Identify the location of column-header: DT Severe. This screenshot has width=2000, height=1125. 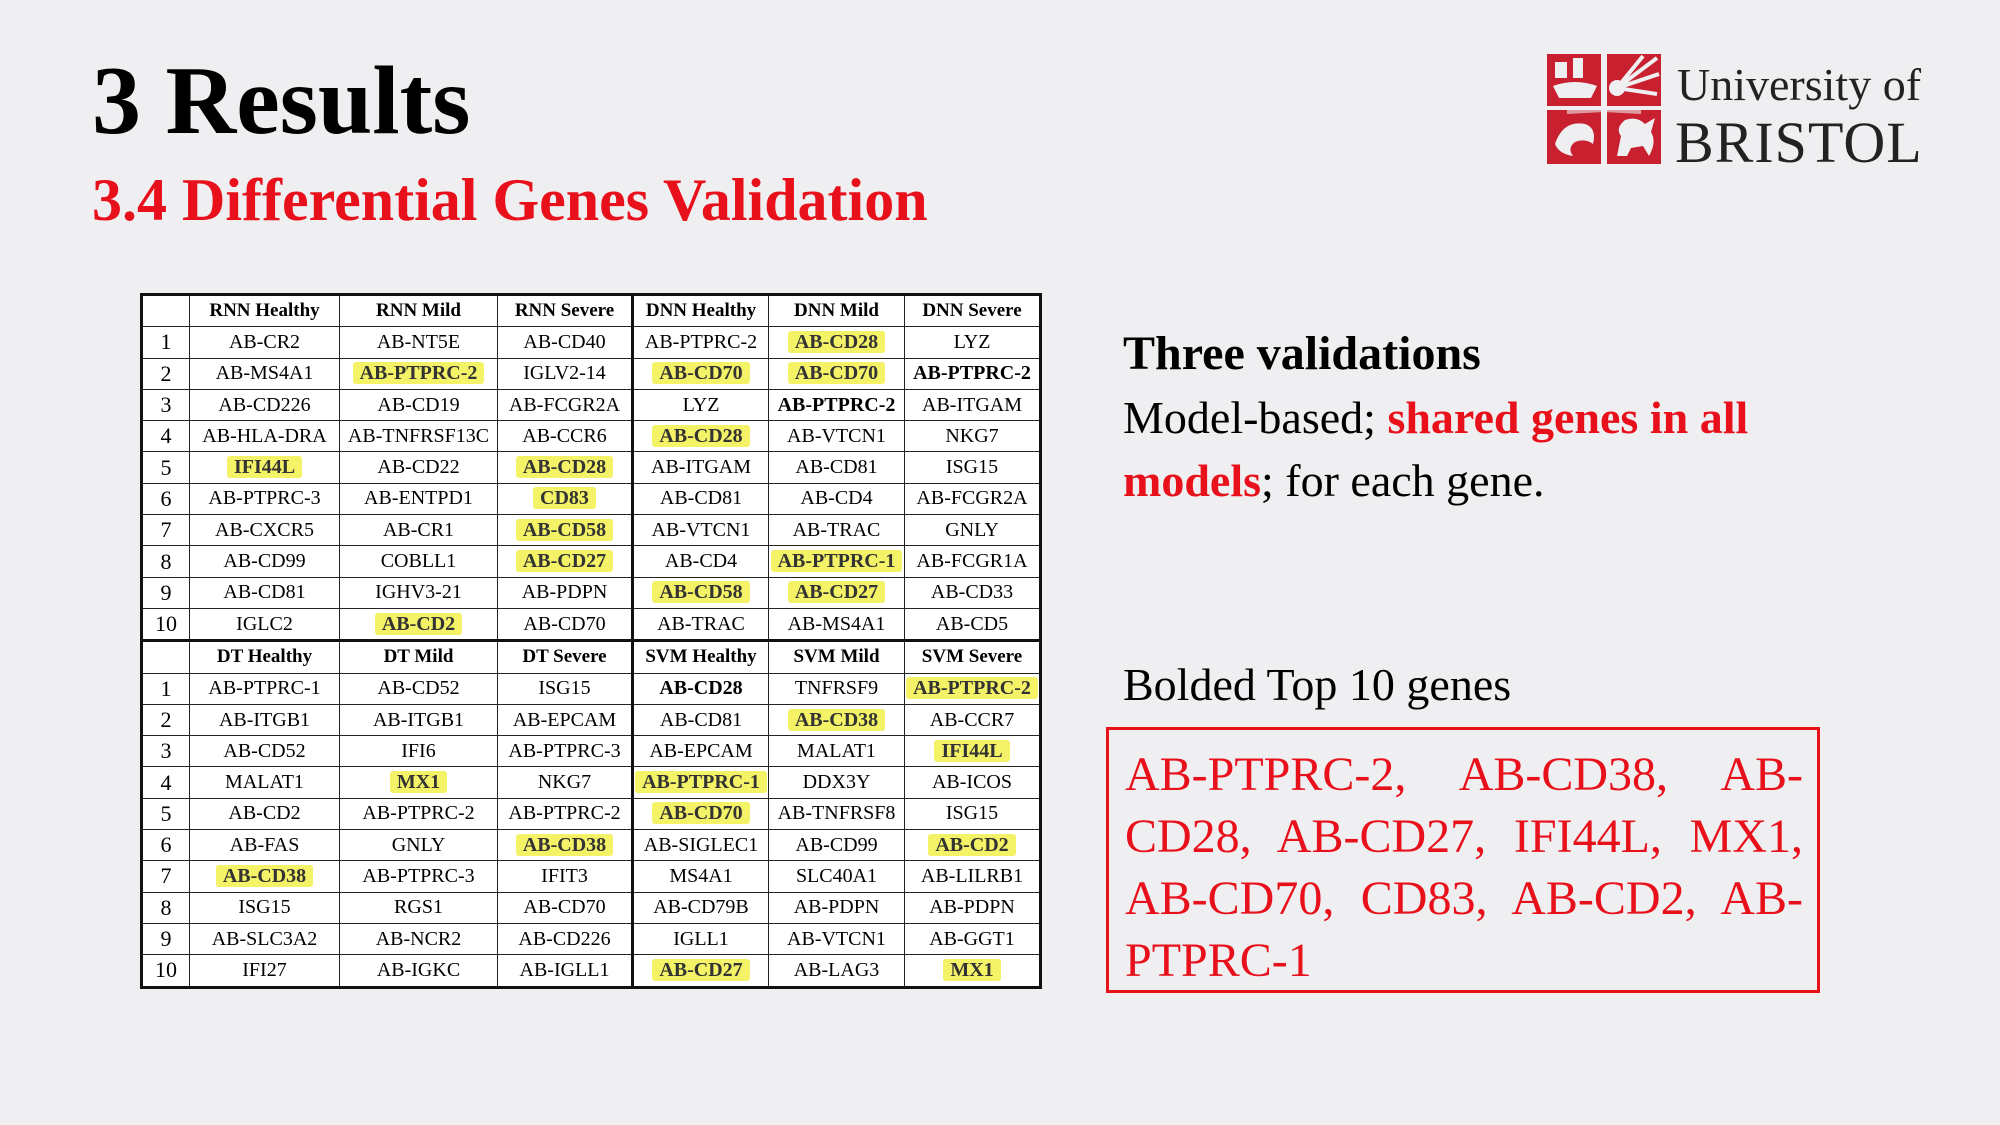
(565, 656).